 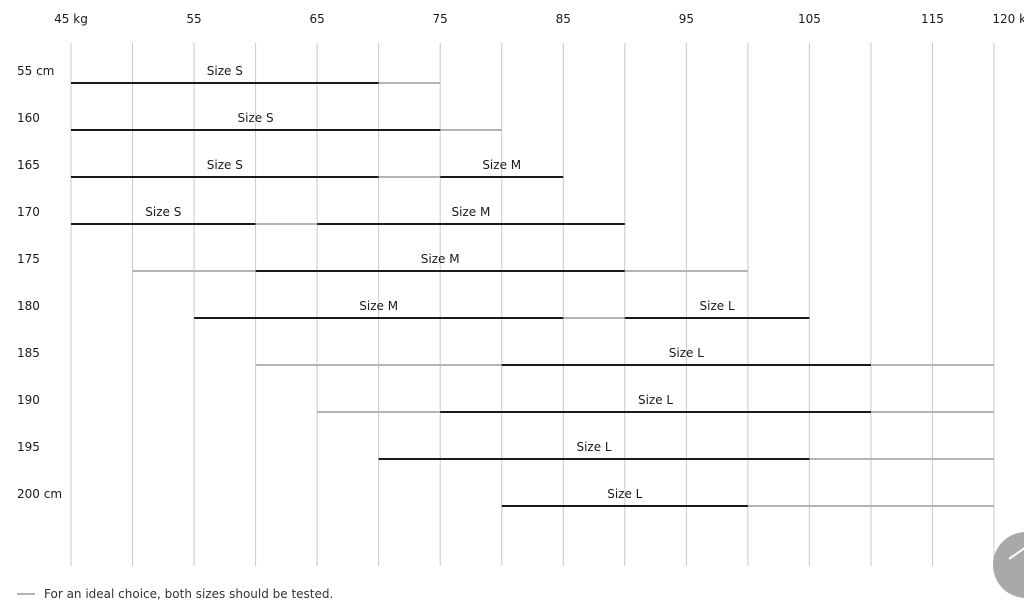 I want to click on x-tick-label: 105, so click(x=809, y=19).